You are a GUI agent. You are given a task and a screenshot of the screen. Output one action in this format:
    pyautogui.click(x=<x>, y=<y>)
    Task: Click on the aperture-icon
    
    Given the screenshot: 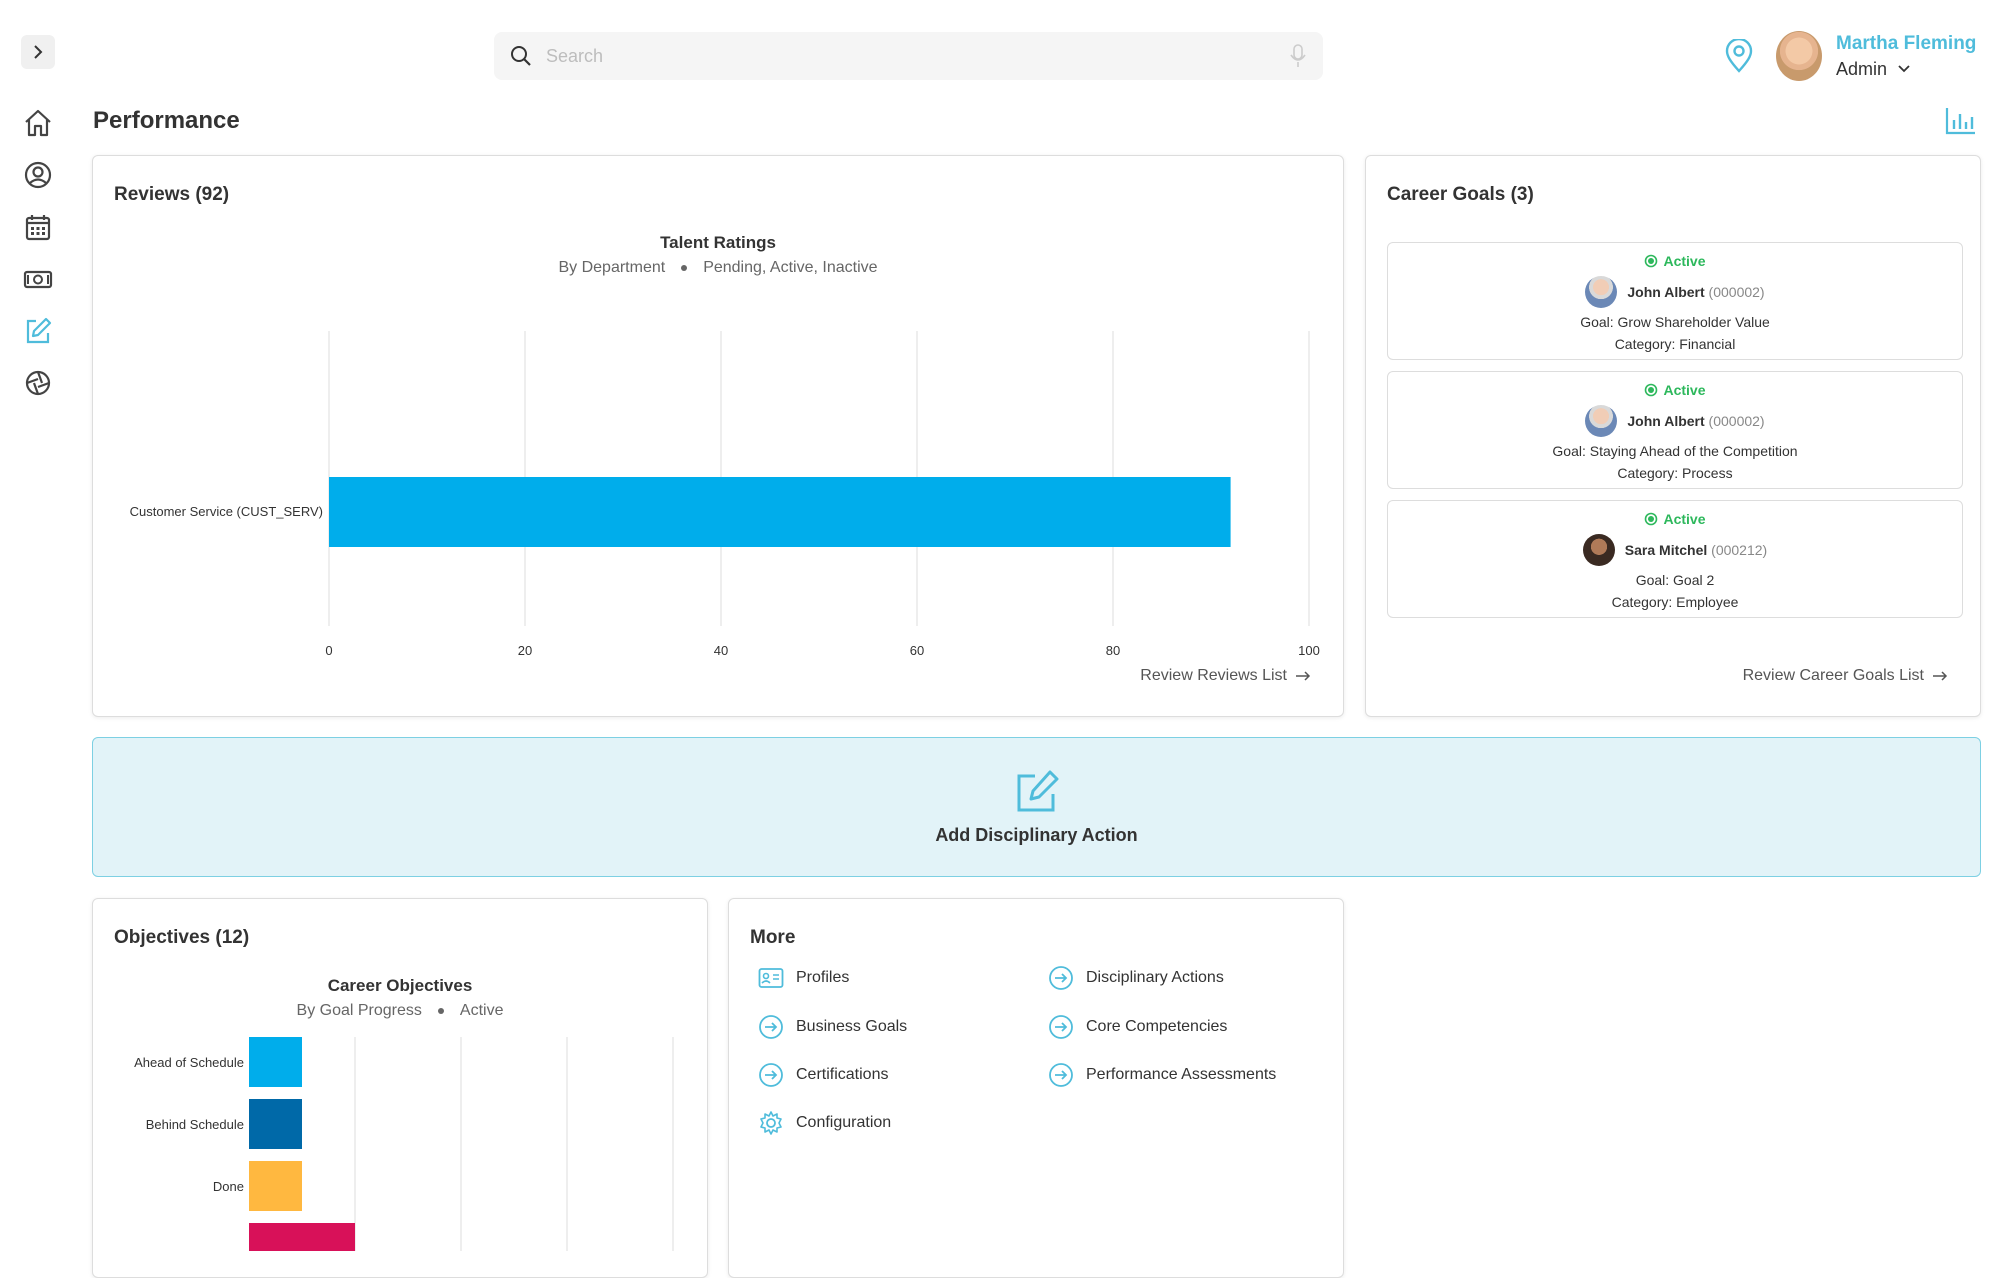 What is the action you would take?
    pyautogui.click(x=38, y=383)
    